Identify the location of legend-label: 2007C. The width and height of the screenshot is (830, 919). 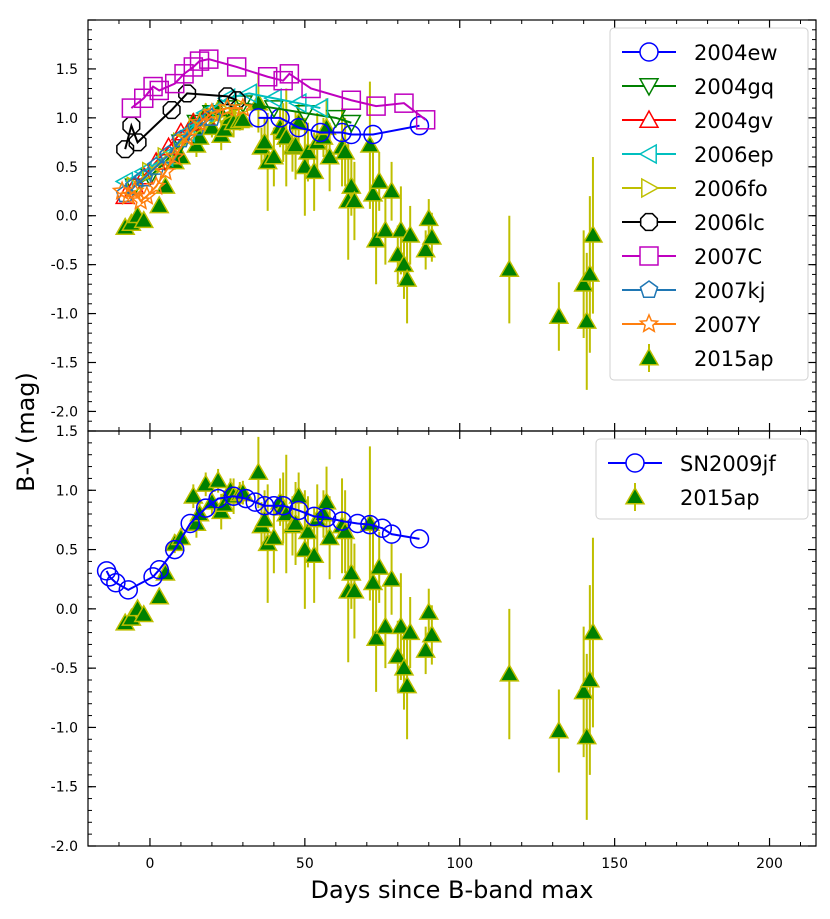
(728, 257).